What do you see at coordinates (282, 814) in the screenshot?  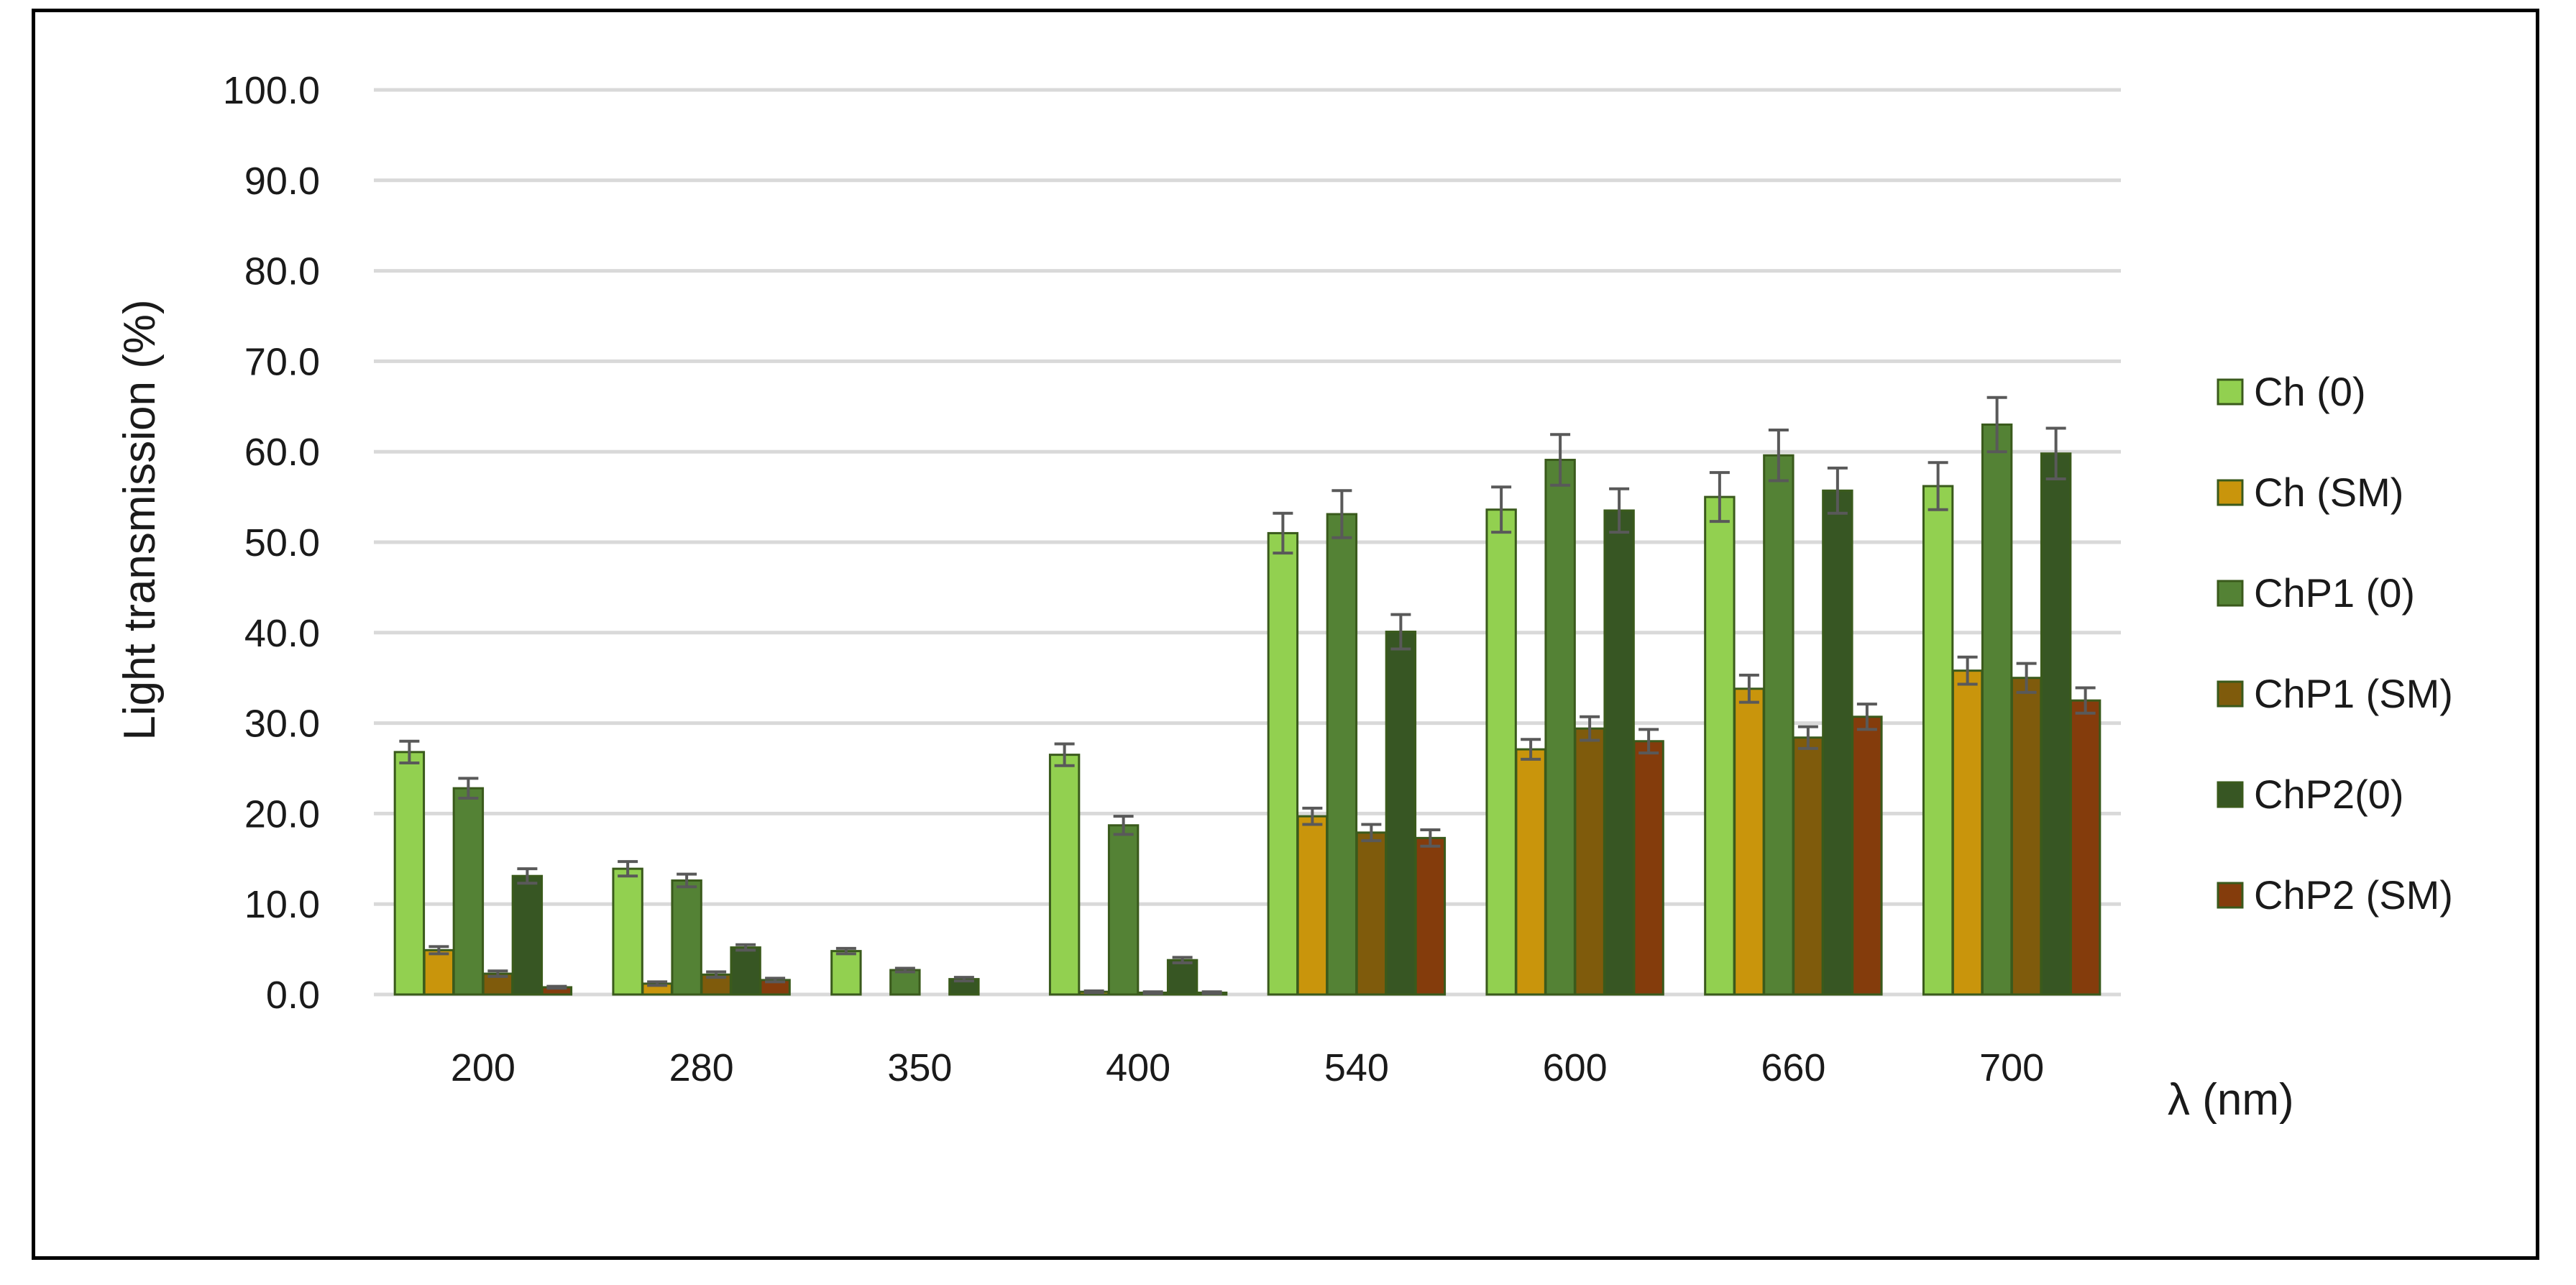 I see `y-tick-label: 20.0` at bounding box center [282, 814].